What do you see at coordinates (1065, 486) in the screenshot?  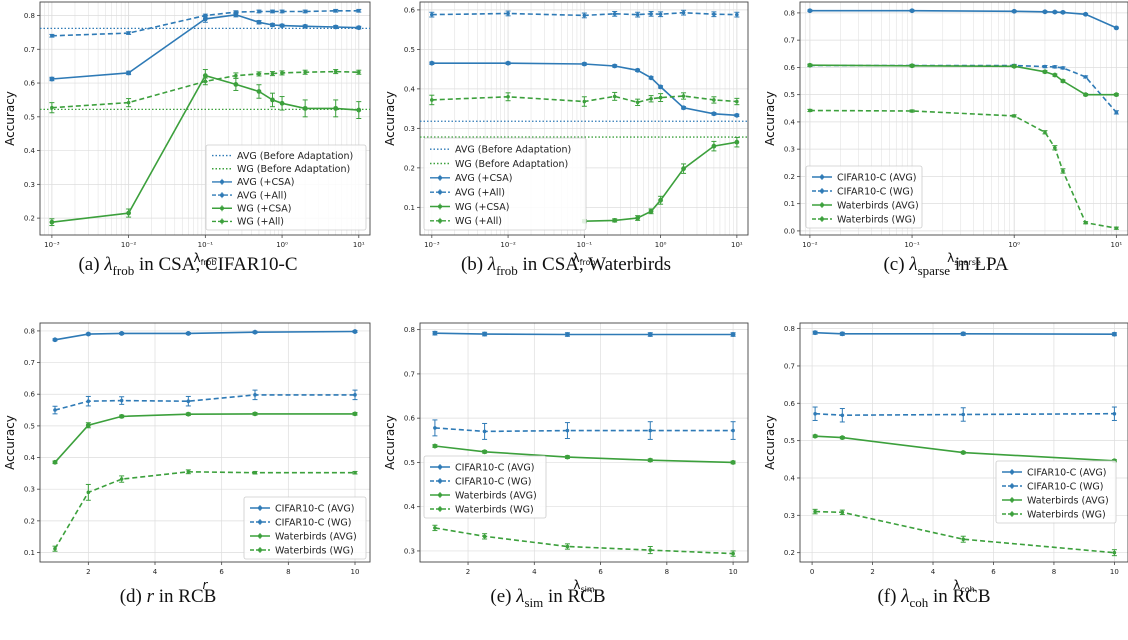 I see `legend-label: CIFAR10-C (WG)` at bounding box center [1065, 486].